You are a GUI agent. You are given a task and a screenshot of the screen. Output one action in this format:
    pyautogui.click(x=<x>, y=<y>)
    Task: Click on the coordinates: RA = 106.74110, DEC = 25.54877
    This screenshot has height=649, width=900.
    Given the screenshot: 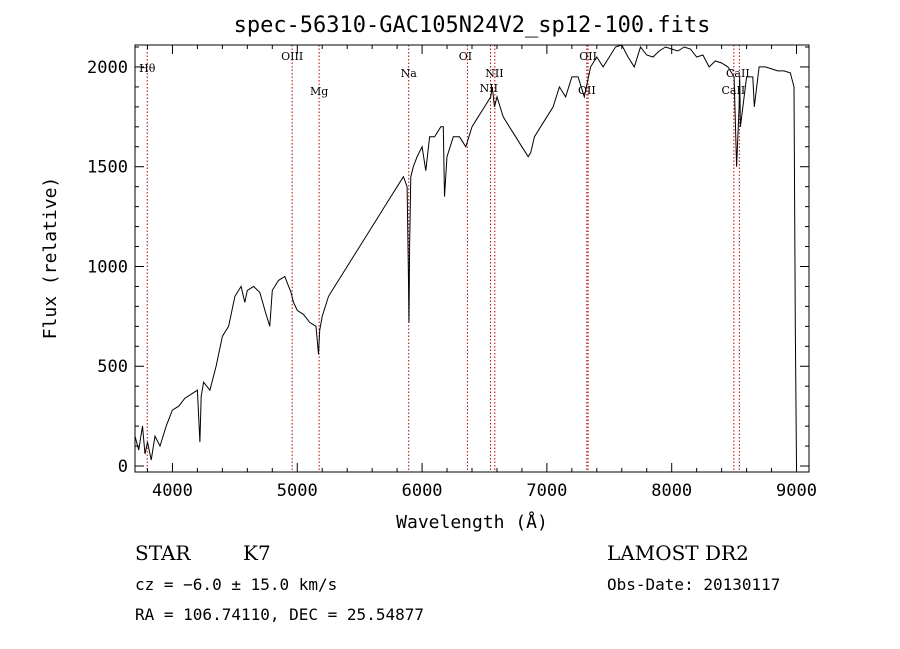 What is the action you would take?
    pyautogui.click(x=279, y=614)
    